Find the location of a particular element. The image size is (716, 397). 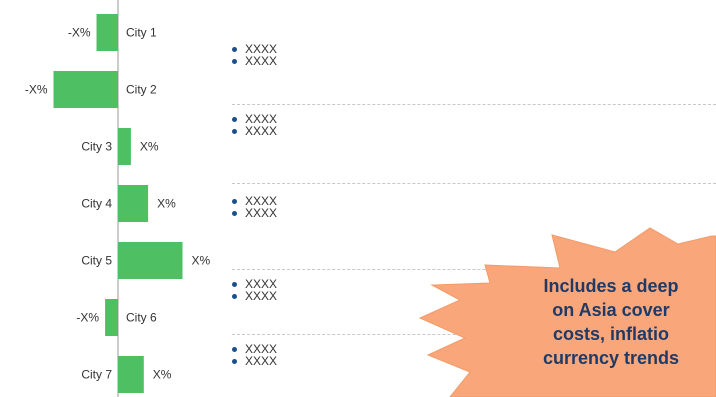

bullet-group-4: XXXX XXXX is located at coordinates (254, 290).